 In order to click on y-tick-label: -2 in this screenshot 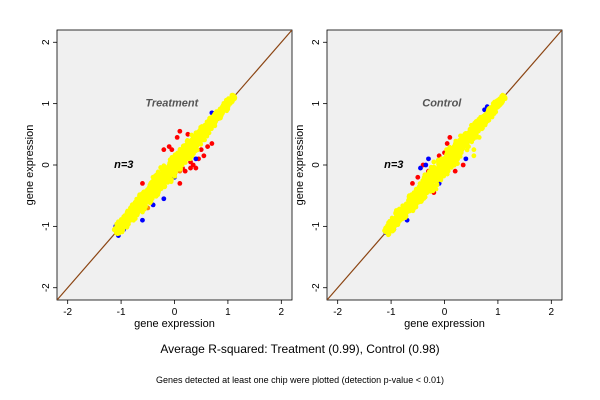, I will do `click(46, 287)`.